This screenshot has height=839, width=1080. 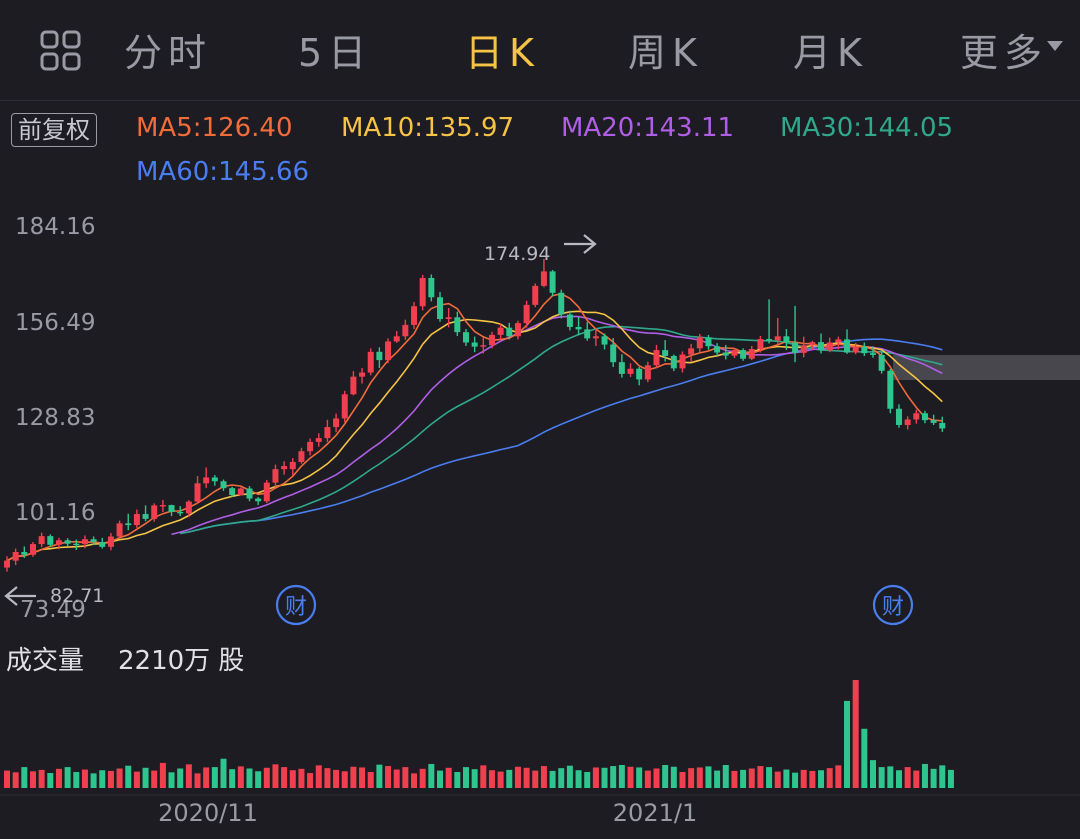 I want to click on caret-down-icon, so click(x=1055, y=46).